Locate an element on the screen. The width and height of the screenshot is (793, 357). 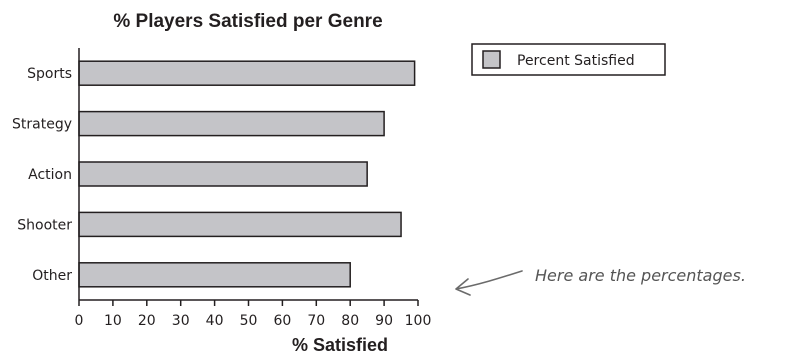
x-axis-ticks: 0 10 20 30 40 50 60 70 80 90 100 is located at coordinates (253, 314).